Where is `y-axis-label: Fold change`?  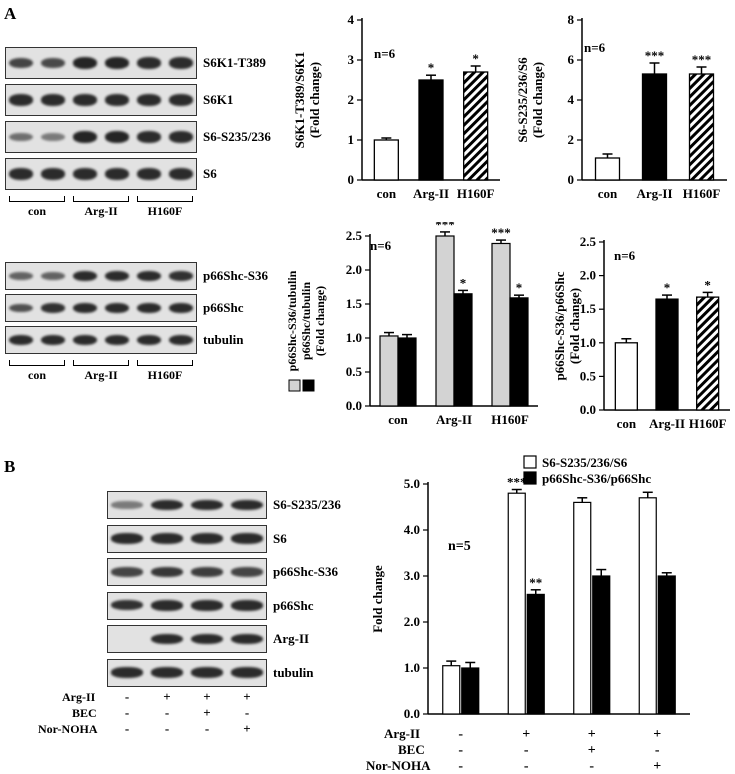 y-axis-label: Fold change is located at coordinates (377, 599).